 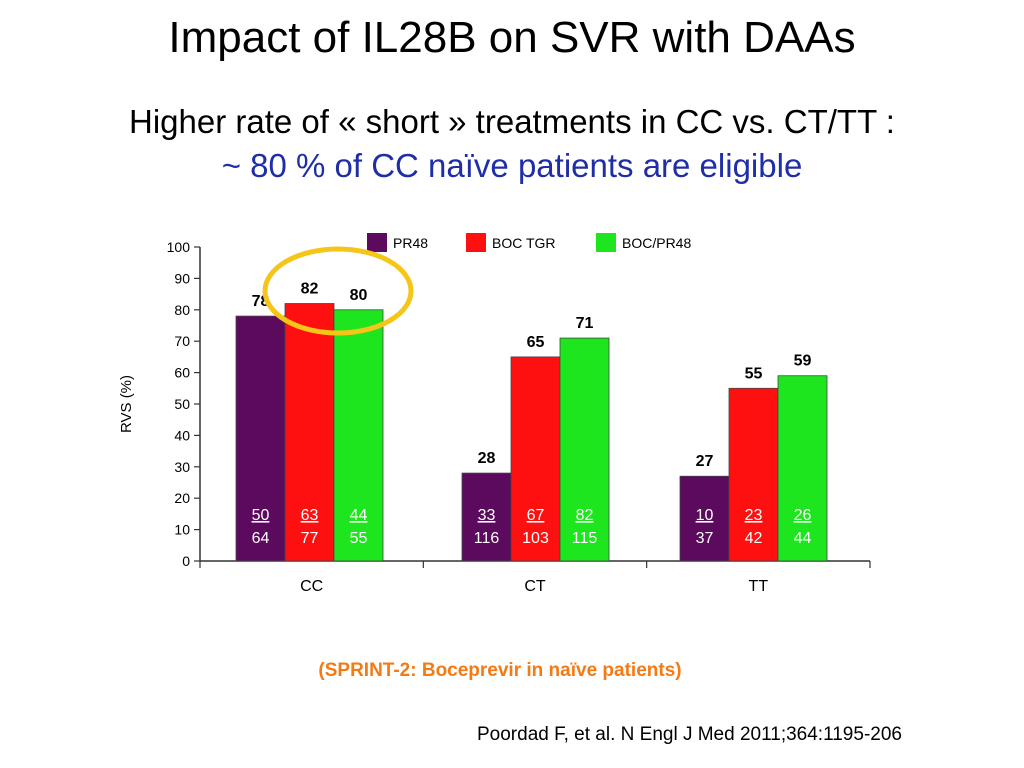 I want to click on bar-numerator: 10, so click(x=705, y=515).